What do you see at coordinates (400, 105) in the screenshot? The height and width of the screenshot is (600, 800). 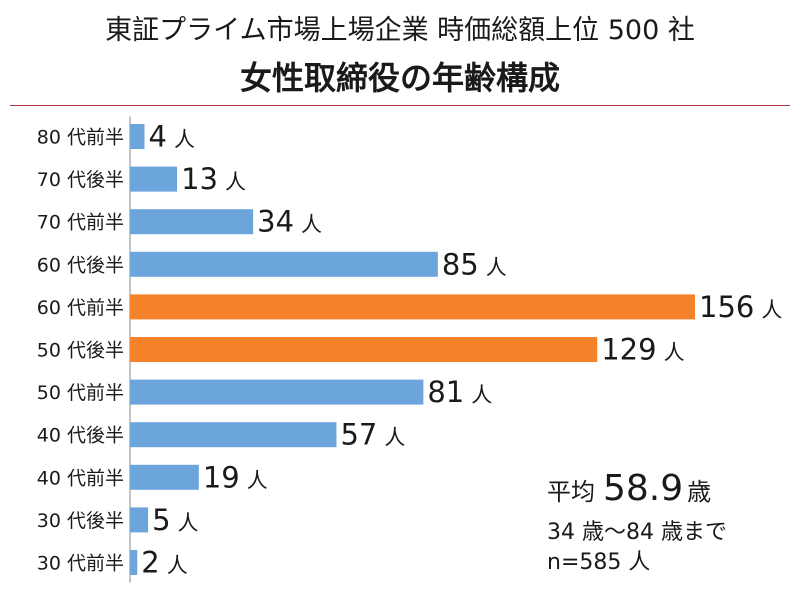 I see `title-divider` at bounding box center [400, 105].